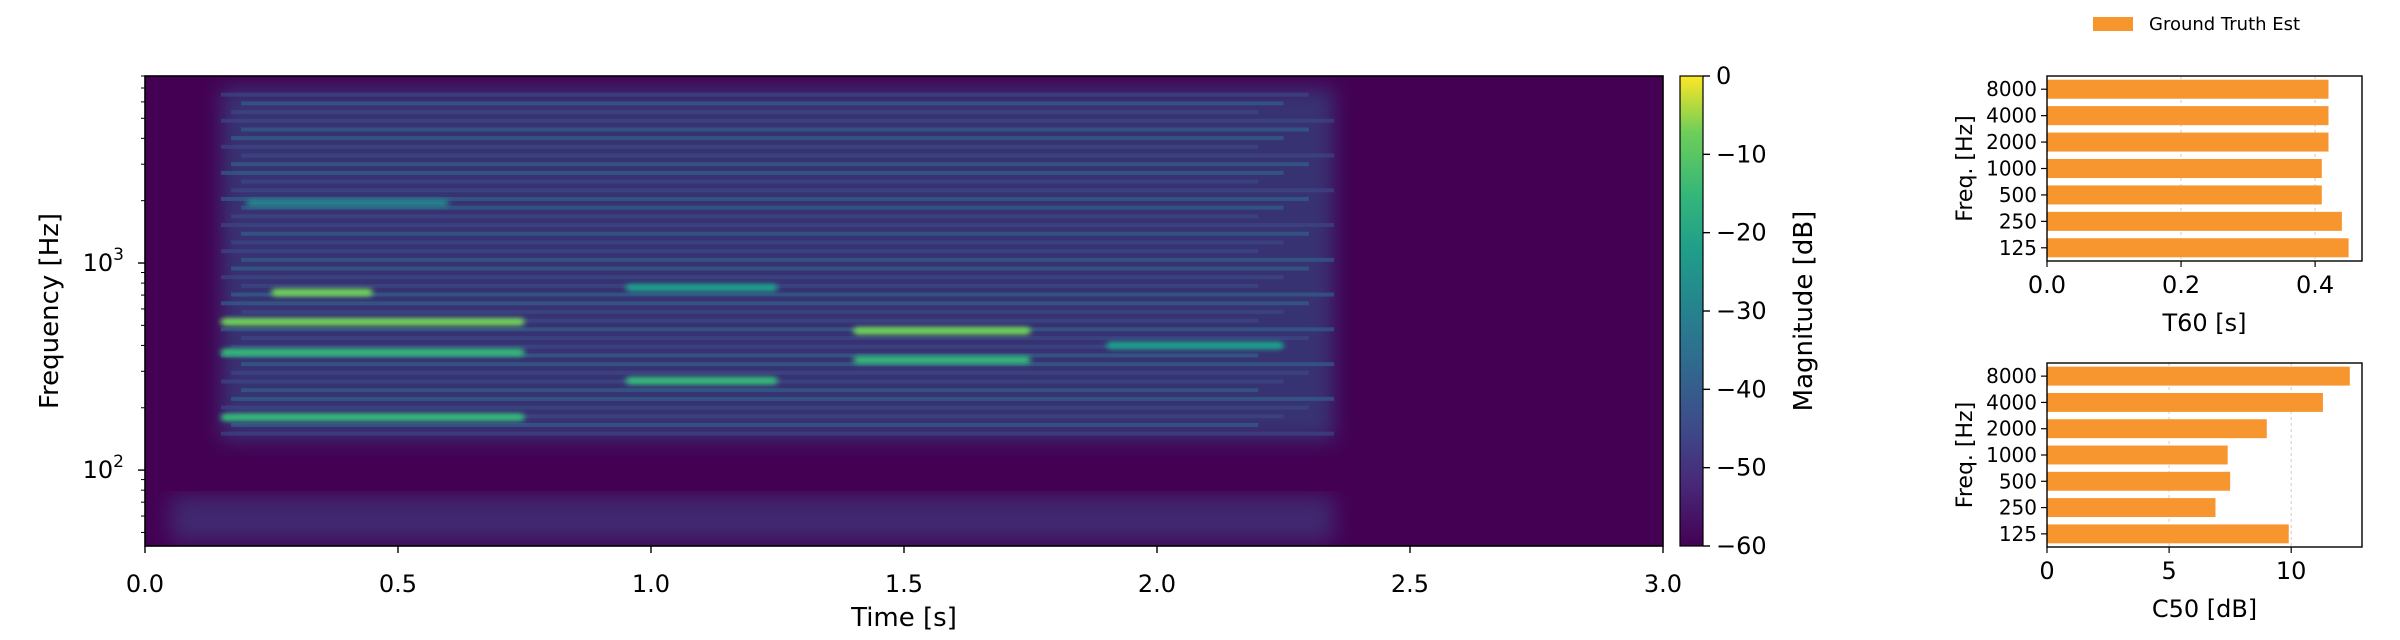  Describe the element at coordinates (2181, 285) in the screenshot. I see `x-tick-label: 0.2` at that location.